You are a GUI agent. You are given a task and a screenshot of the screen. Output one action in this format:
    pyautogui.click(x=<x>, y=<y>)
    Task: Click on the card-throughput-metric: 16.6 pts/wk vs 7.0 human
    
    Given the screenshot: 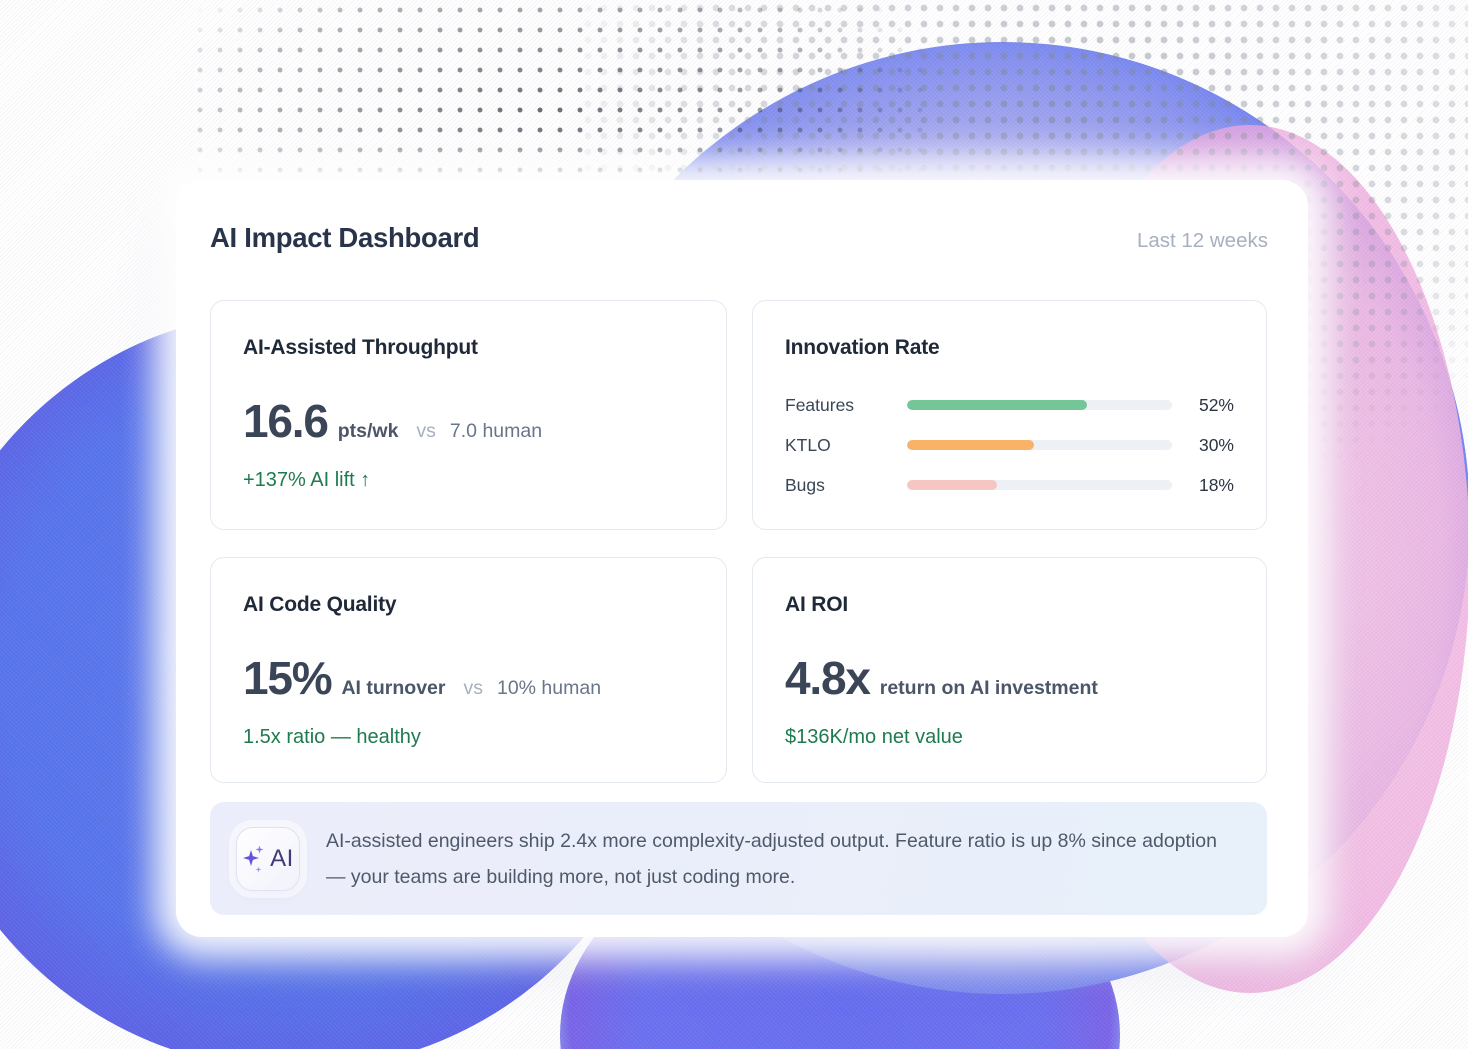 What is the action you would take?
    pyautogui.click(x=468, y=421)
    